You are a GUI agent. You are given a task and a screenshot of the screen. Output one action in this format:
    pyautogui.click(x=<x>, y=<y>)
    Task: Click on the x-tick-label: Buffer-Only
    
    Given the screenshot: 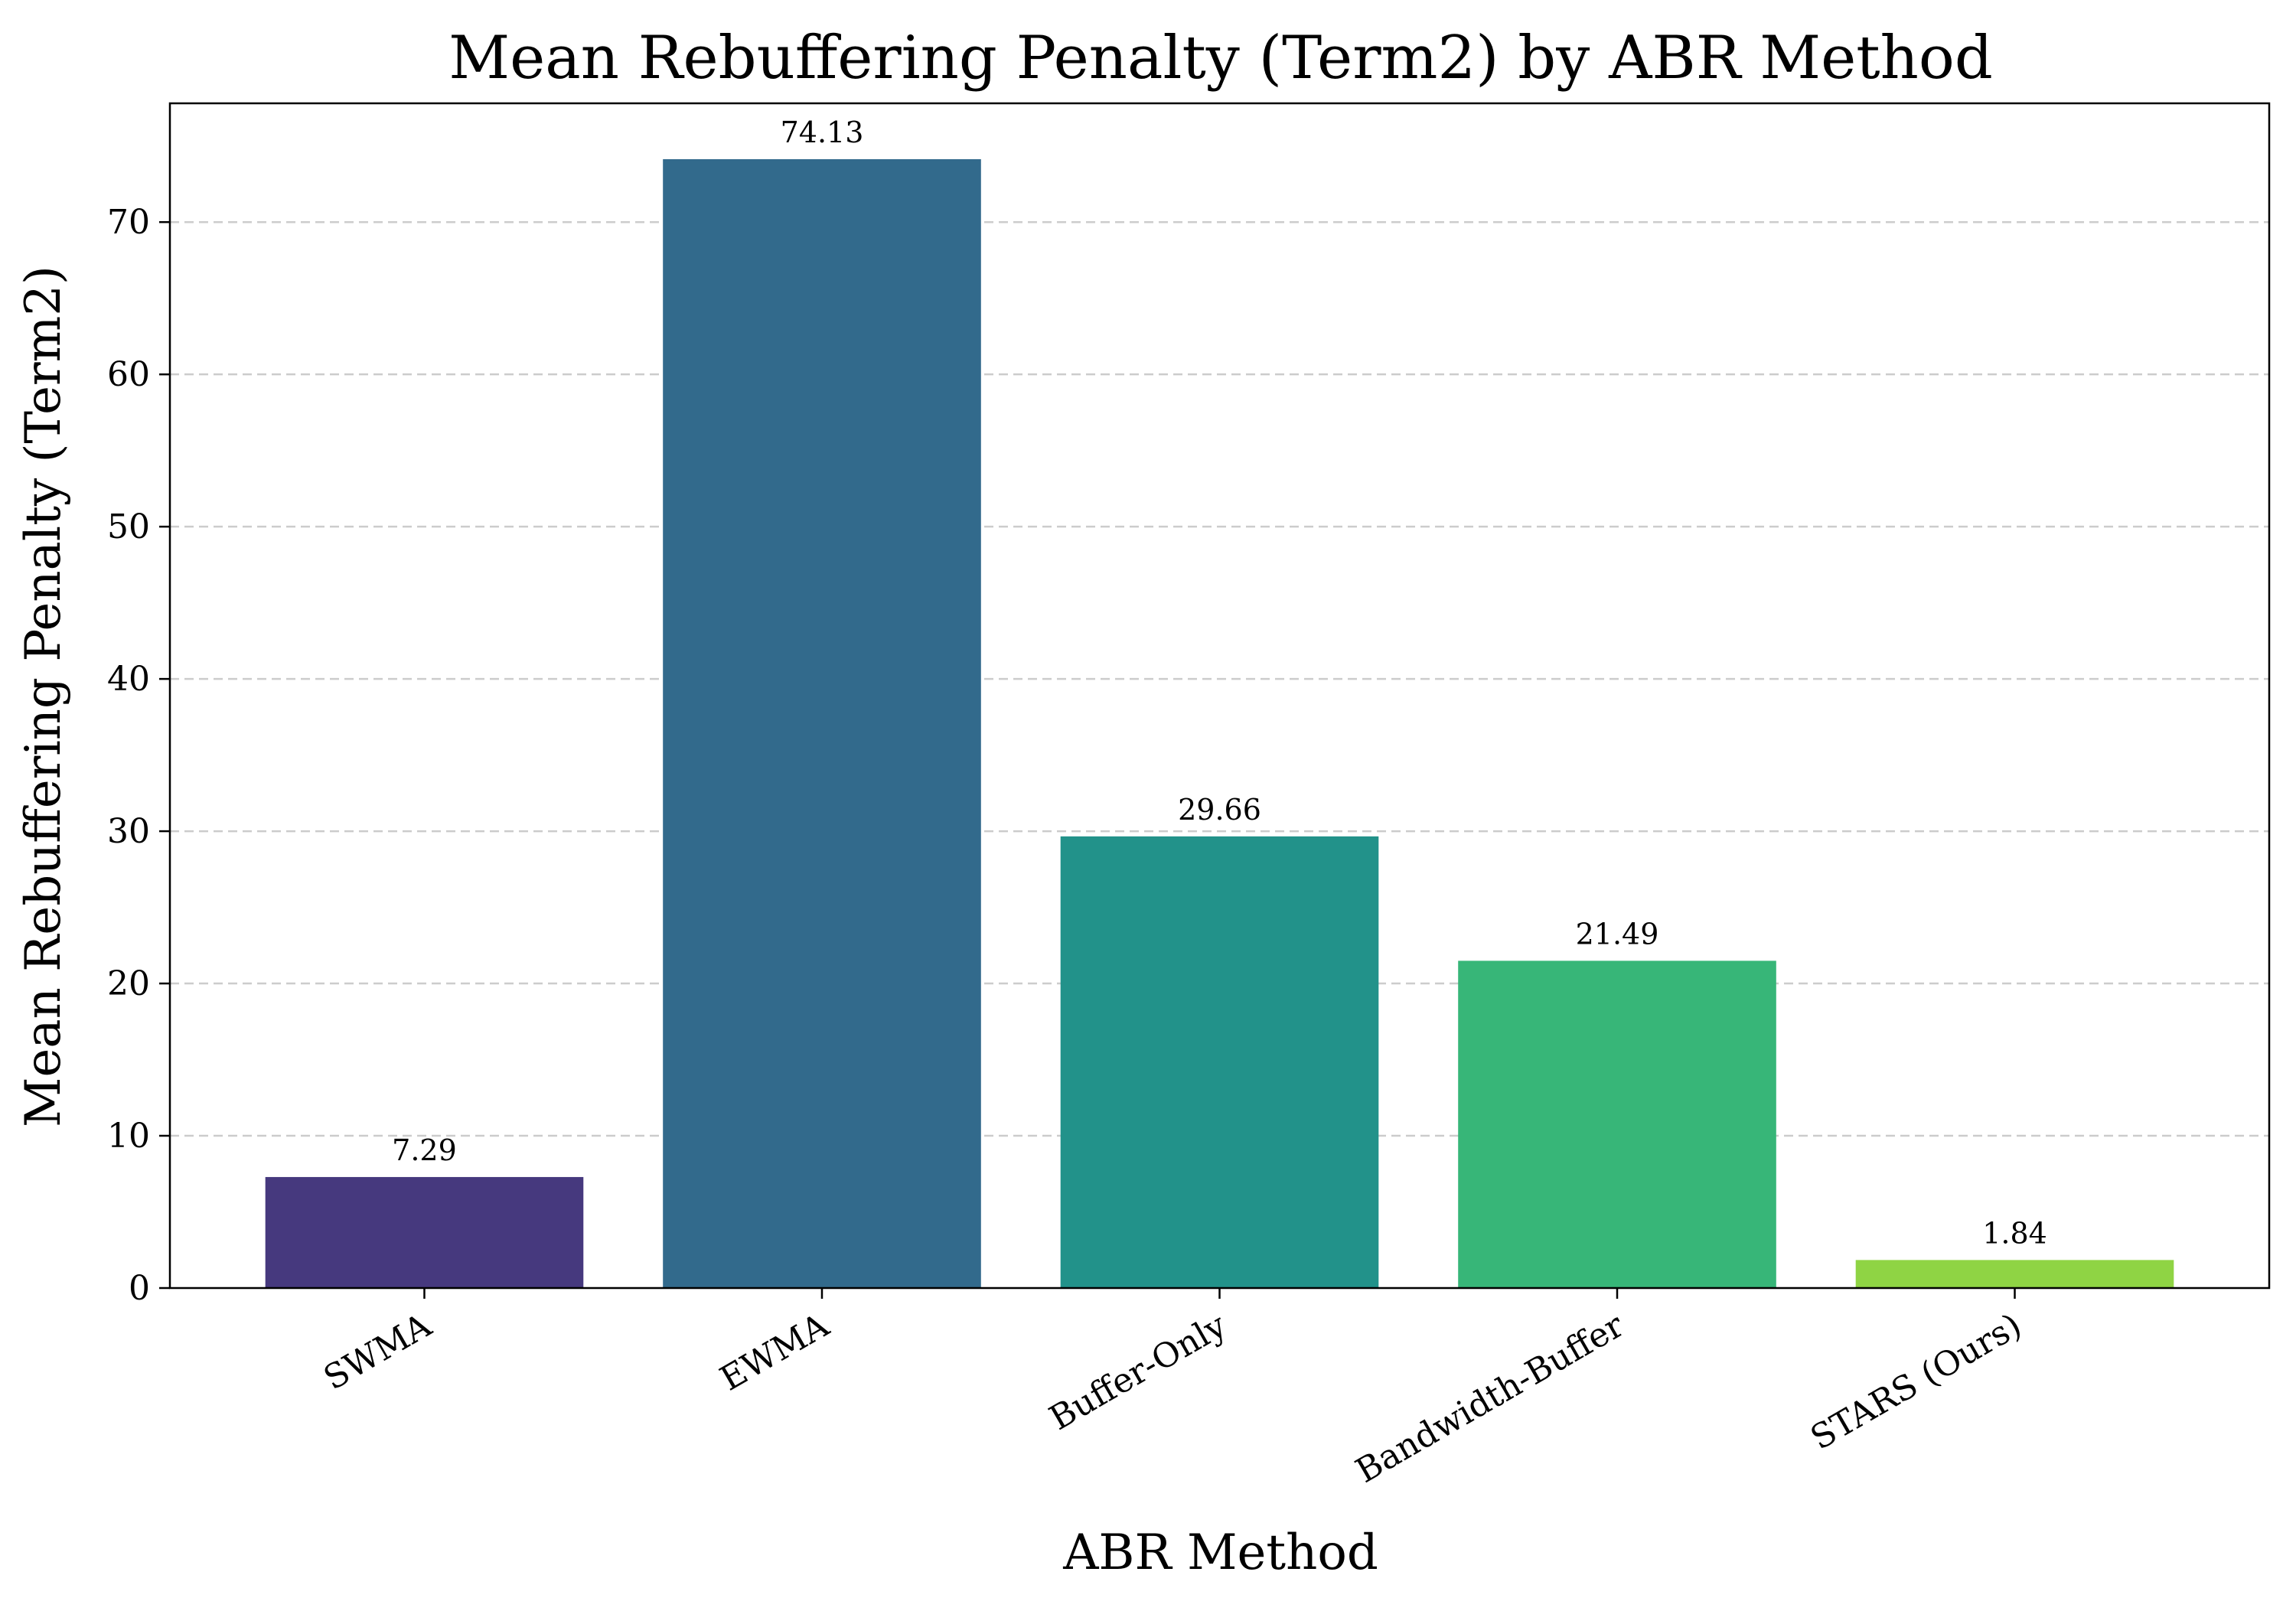 What is the action you would take?
    pyautogui.click(x=1138, y=1372)
    